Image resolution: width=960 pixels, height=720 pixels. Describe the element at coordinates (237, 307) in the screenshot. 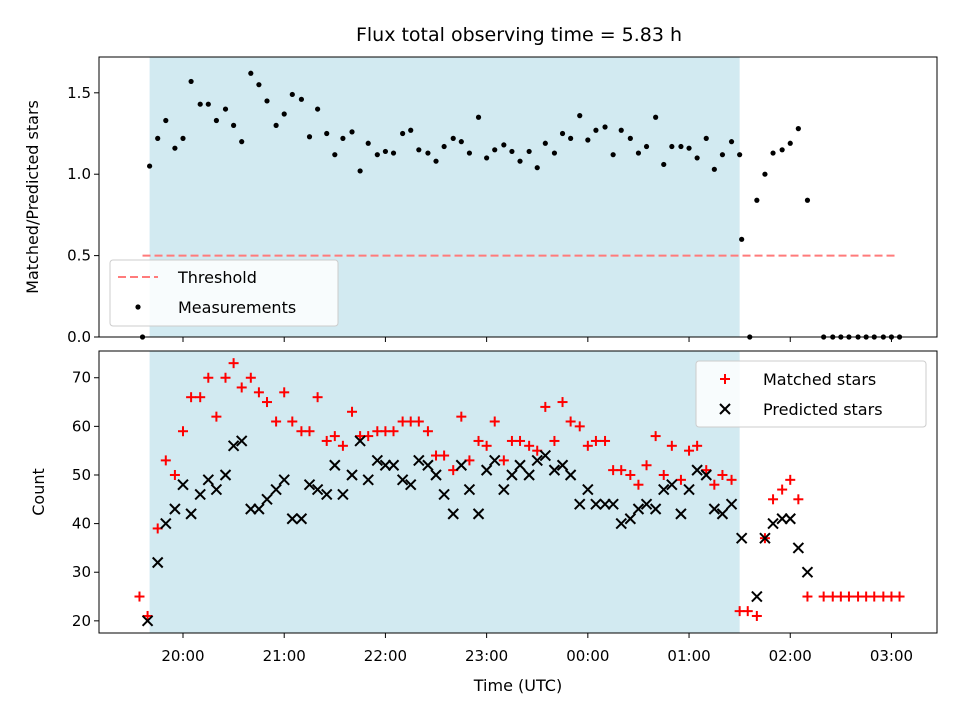

I see `legend-measurement-label: Measurements` at that location.